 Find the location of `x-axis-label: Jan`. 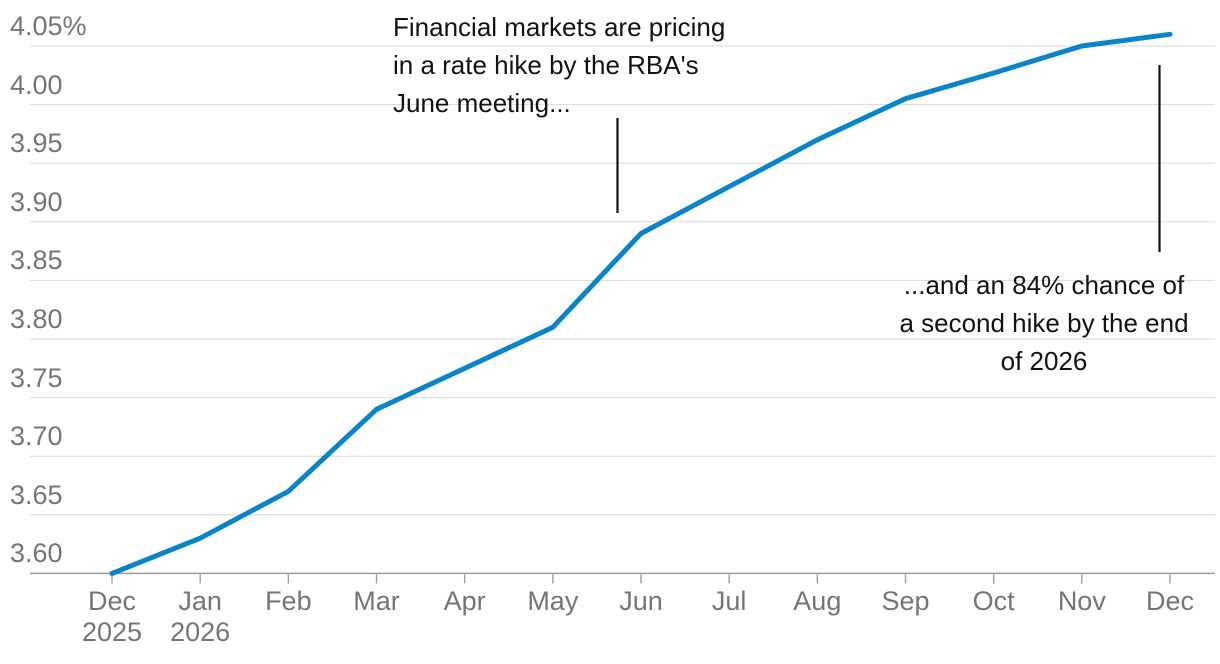

x-axis-label: Jan is located at coordinates (200, 601).